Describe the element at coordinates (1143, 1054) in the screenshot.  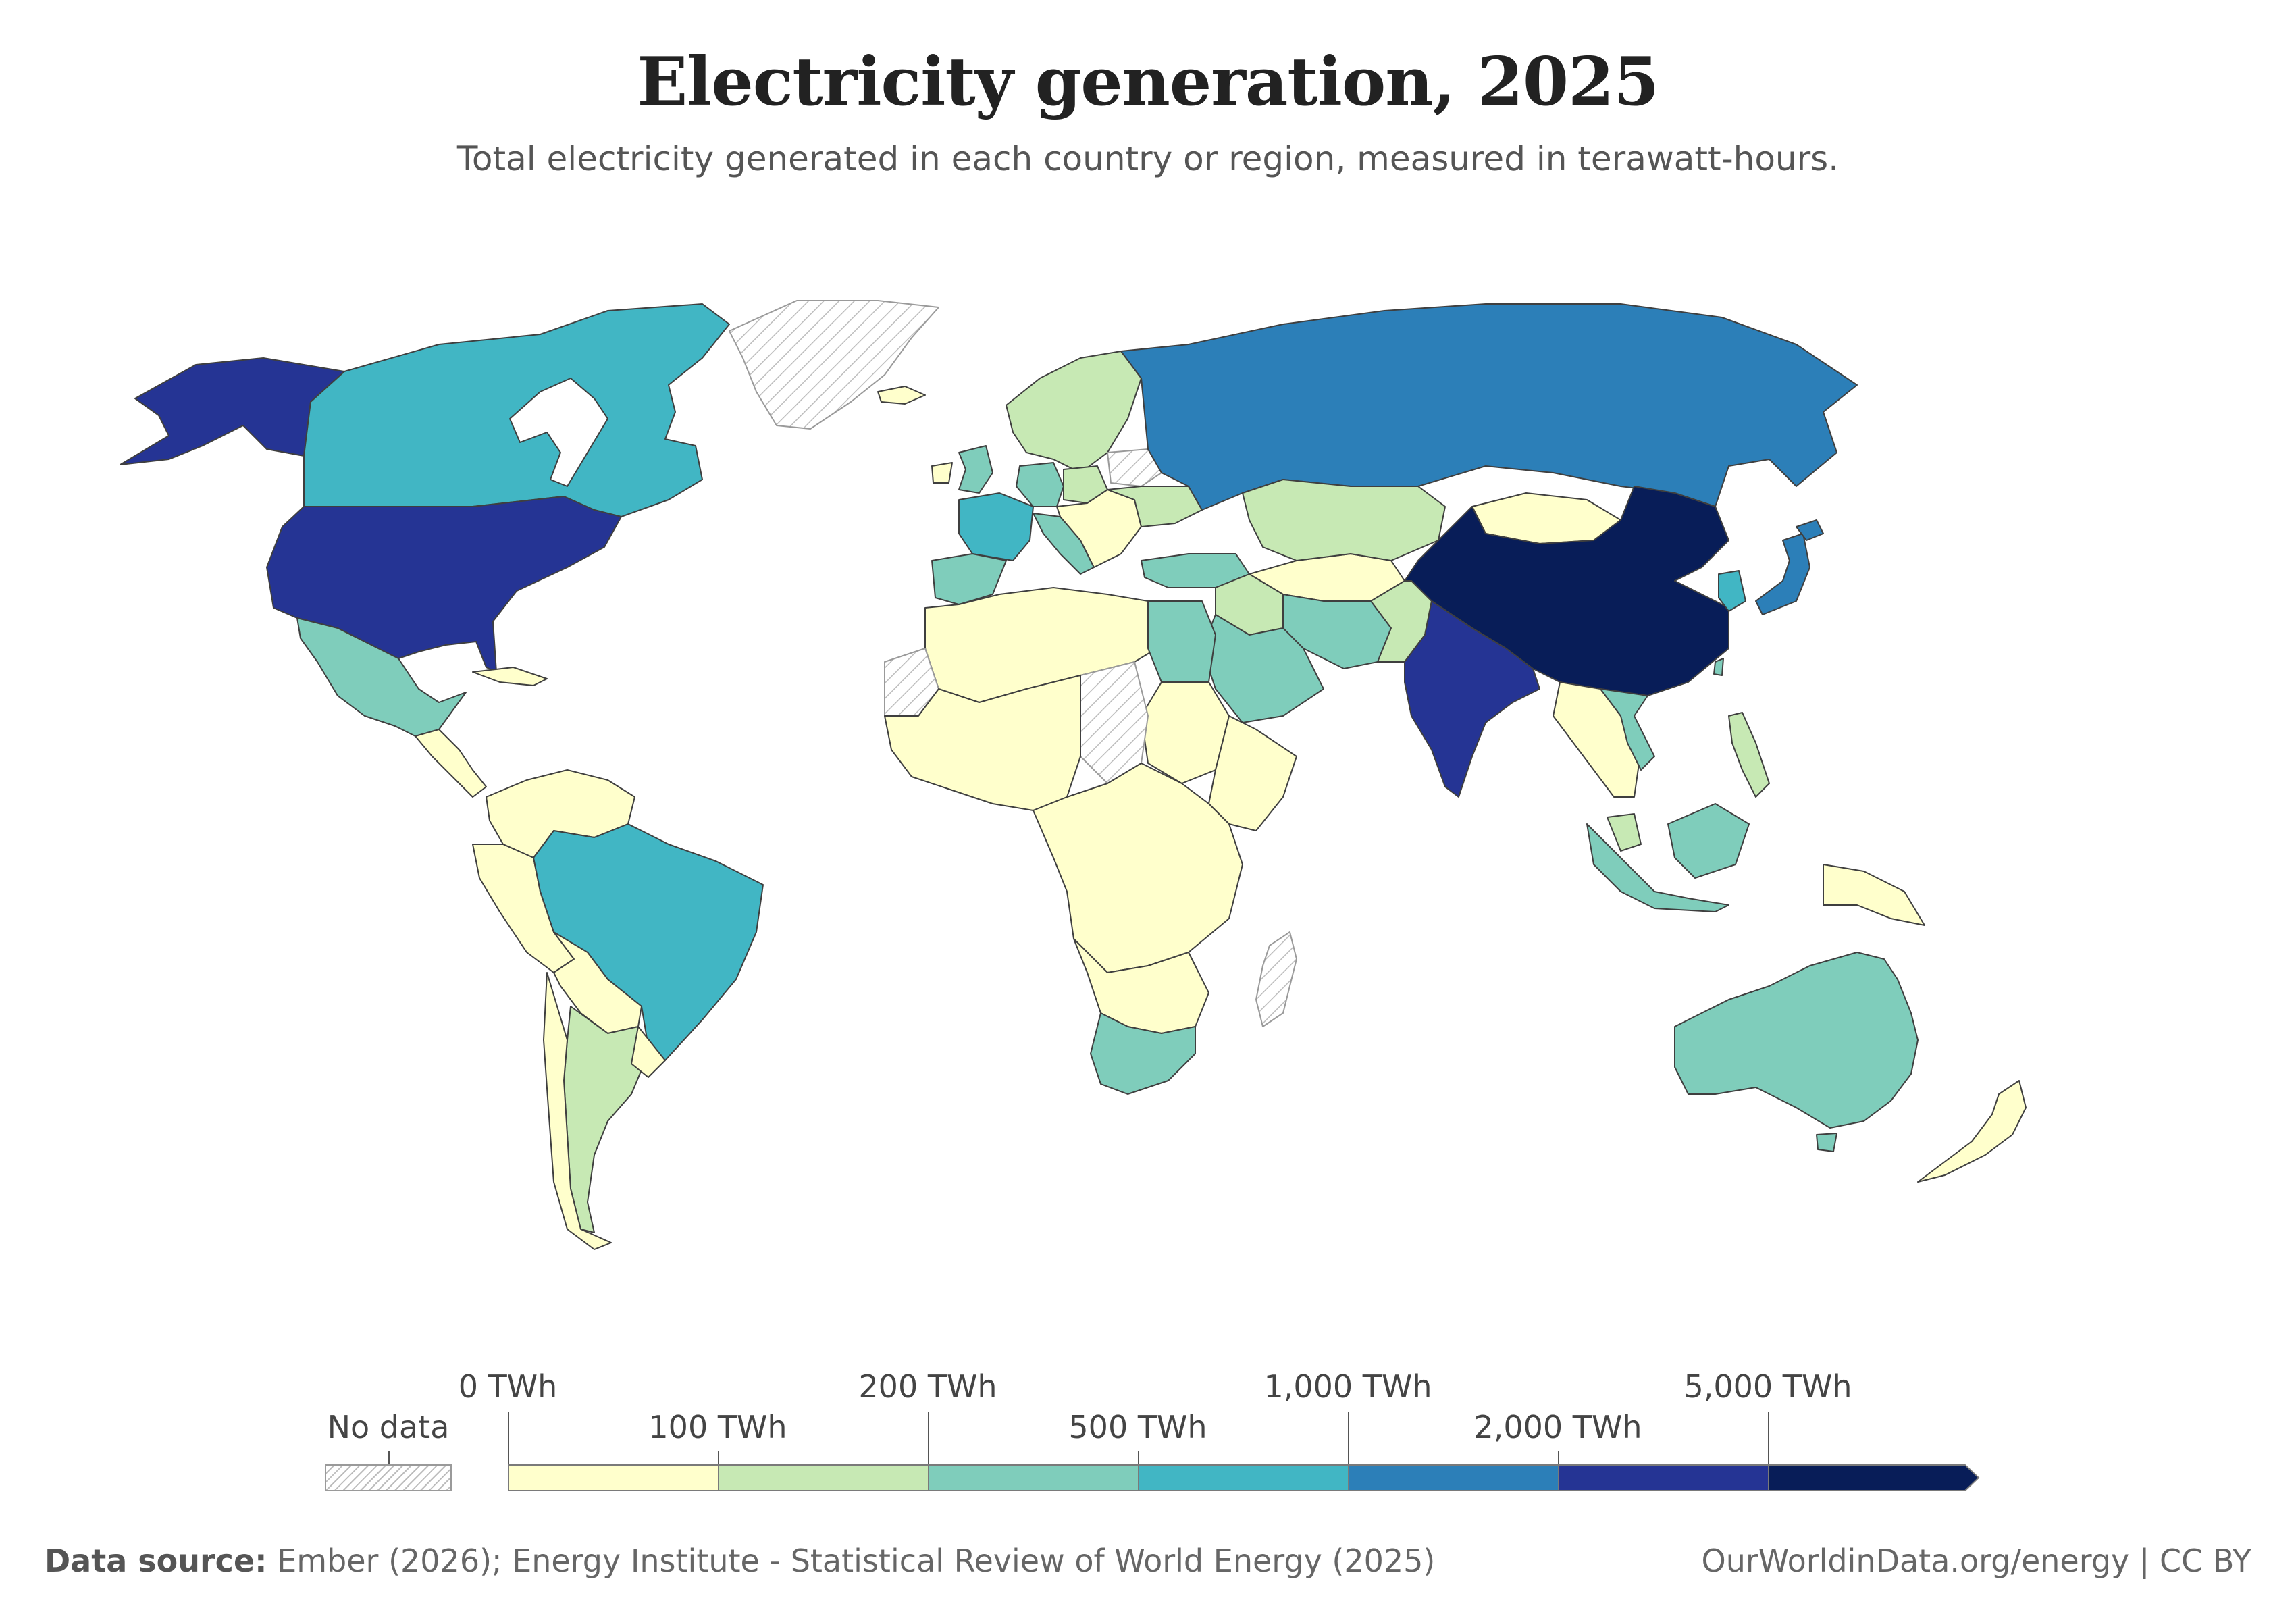
I see `region-south-africa` at that location.